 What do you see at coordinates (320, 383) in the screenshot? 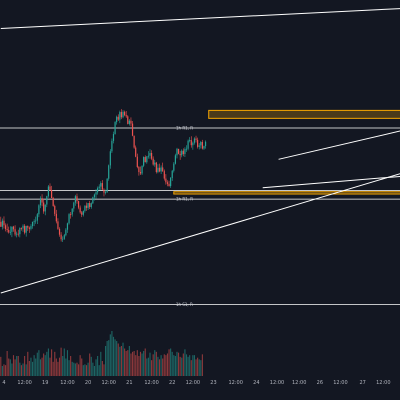
I see `x-axis-tick-label: 26` at bounding box center [320, 383].